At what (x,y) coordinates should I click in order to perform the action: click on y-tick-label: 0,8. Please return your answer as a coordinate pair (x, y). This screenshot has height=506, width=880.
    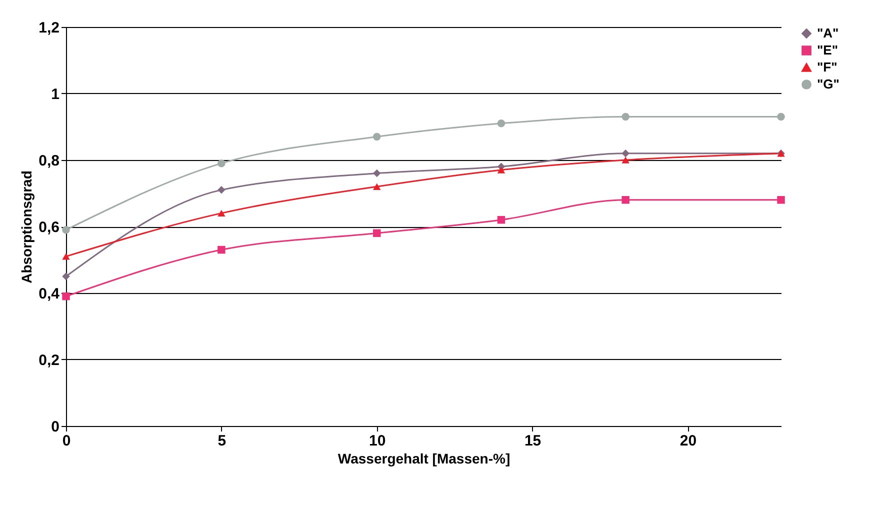
    Looking at the image, I should click on (49, 161).